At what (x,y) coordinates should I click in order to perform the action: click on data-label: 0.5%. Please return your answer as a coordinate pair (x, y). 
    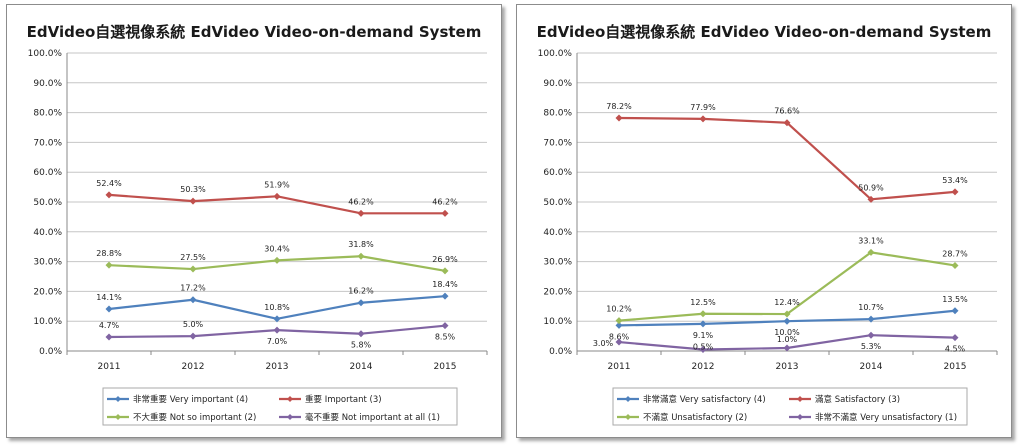
    Looking at the image, I should click on (703, 347).